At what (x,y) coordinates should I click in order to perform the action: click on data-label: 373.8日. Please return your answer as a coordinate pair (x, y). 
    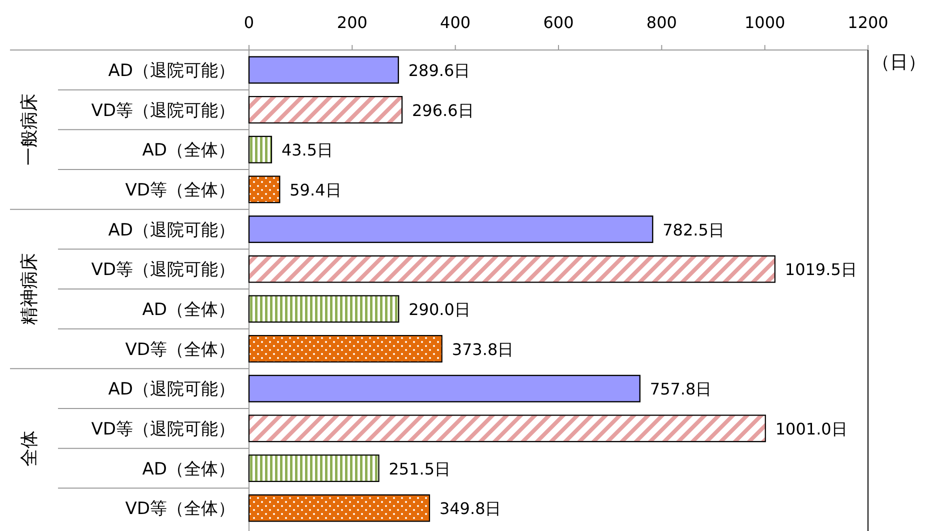
    Looking at the image, I should click on (483, 349).